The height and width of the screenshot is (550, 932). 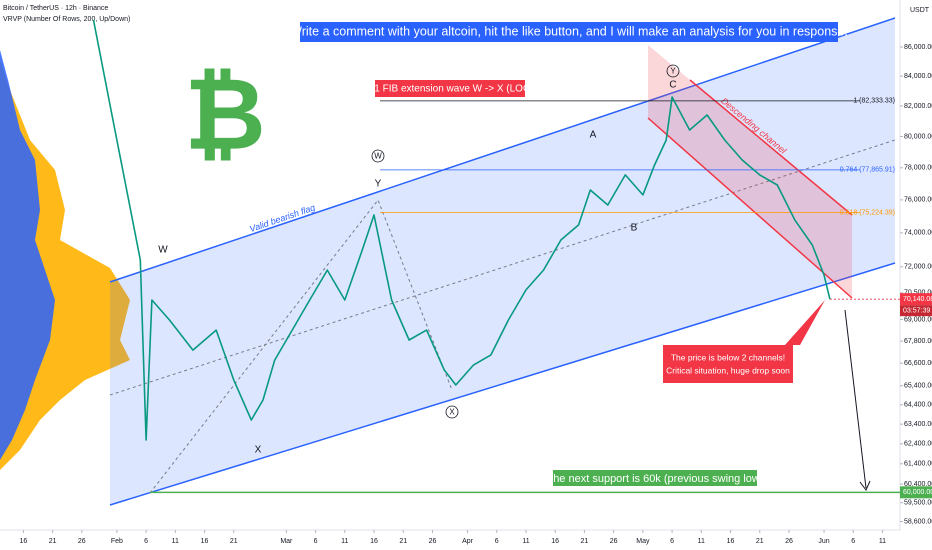 What do you see at coordinates (117, 541) in the screenshot?
I see `x-tick-label: Feb` at bounding box center [117, 541].